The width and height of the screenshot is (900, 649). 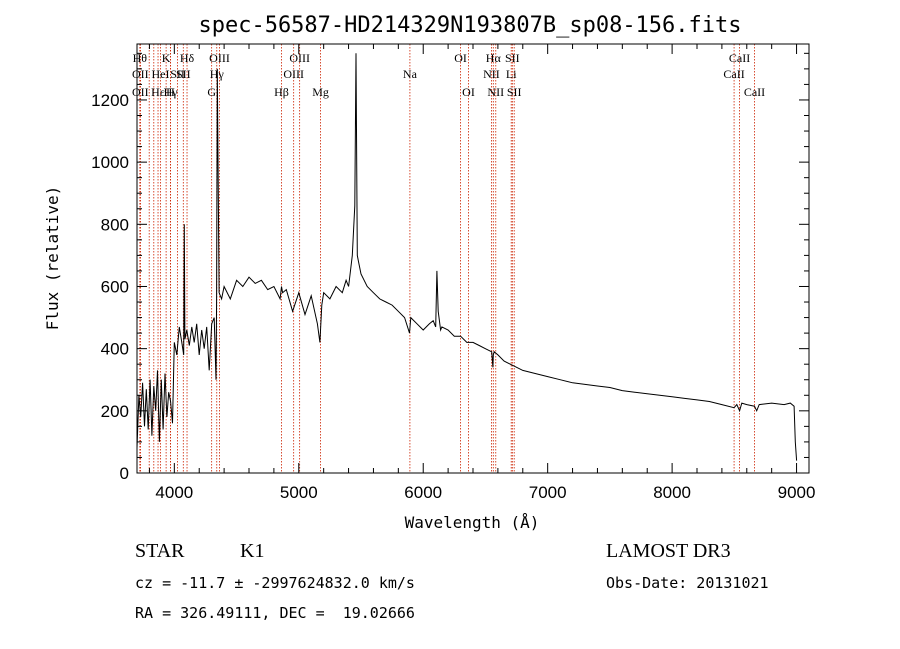 I want to click on y-tick-label: 600, so click(x=115, y=286).